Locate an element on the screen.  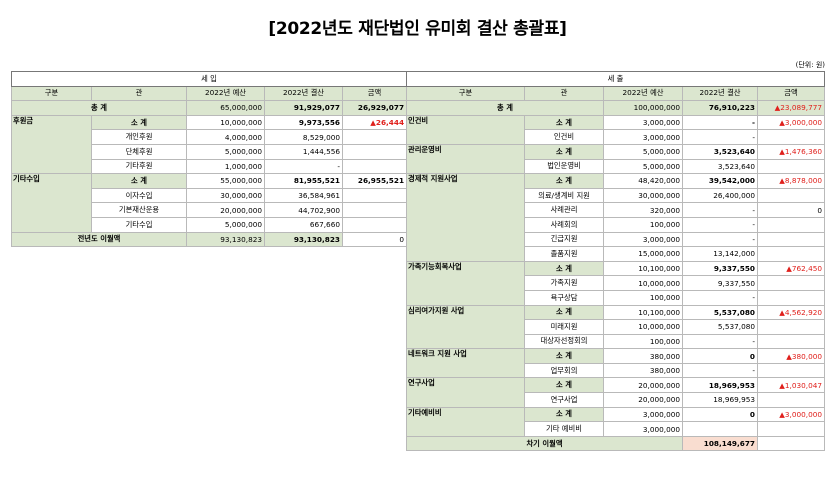
table-row: 졸품지원 15,000,000 13,142,000 is located at coordinates (616, 254).